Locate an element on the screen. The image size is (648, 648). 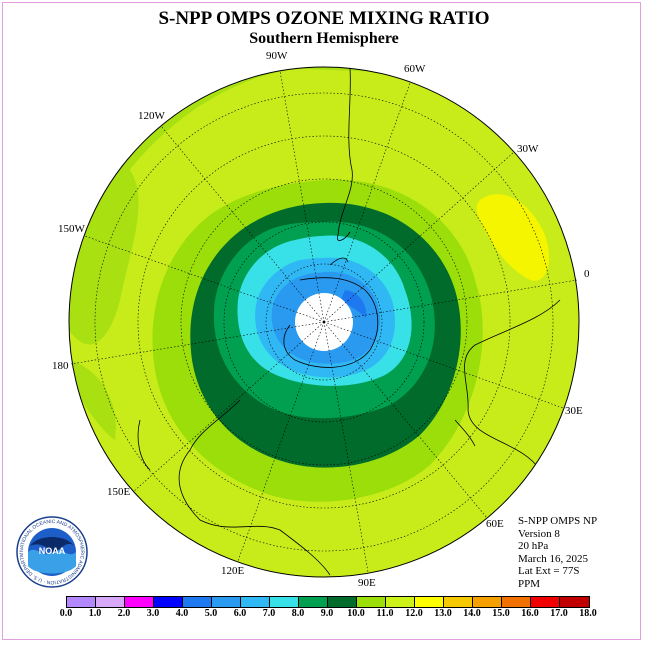
coast-australia is located at coordinates (254, 487).